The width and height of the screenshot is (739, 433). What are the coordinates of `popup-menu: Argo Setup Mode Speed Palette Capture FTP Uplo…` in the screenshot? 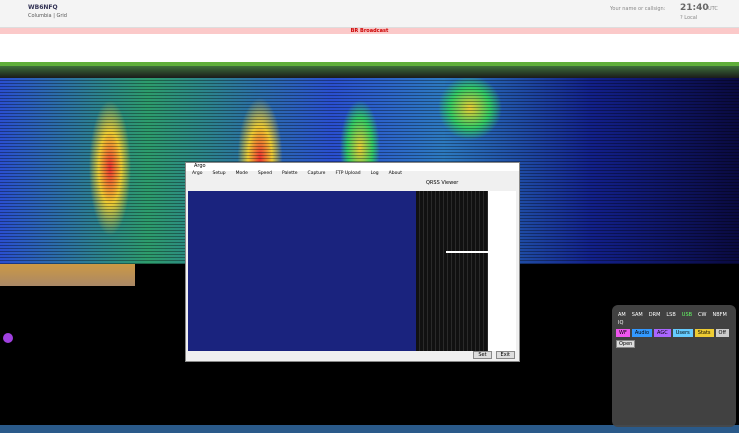 It's located at (352, 174).